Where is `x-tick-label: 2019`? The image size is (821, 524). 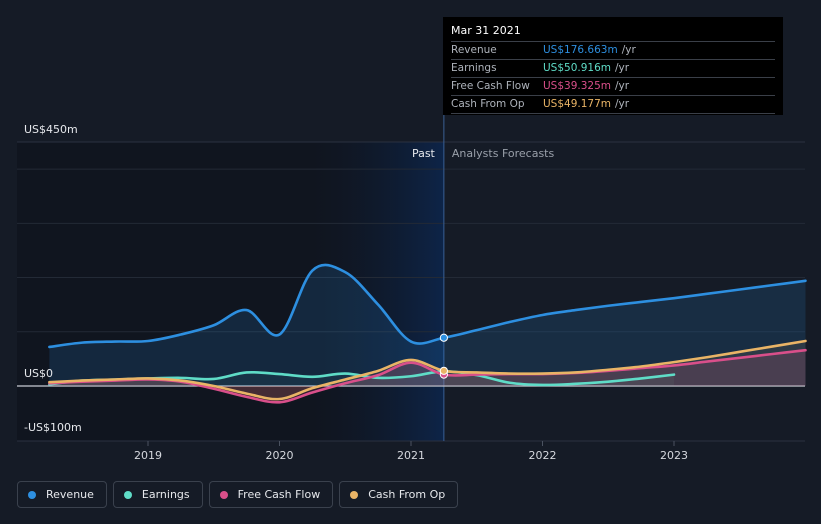 x-tick-label: 2019 is located at coordinates (148, 455).